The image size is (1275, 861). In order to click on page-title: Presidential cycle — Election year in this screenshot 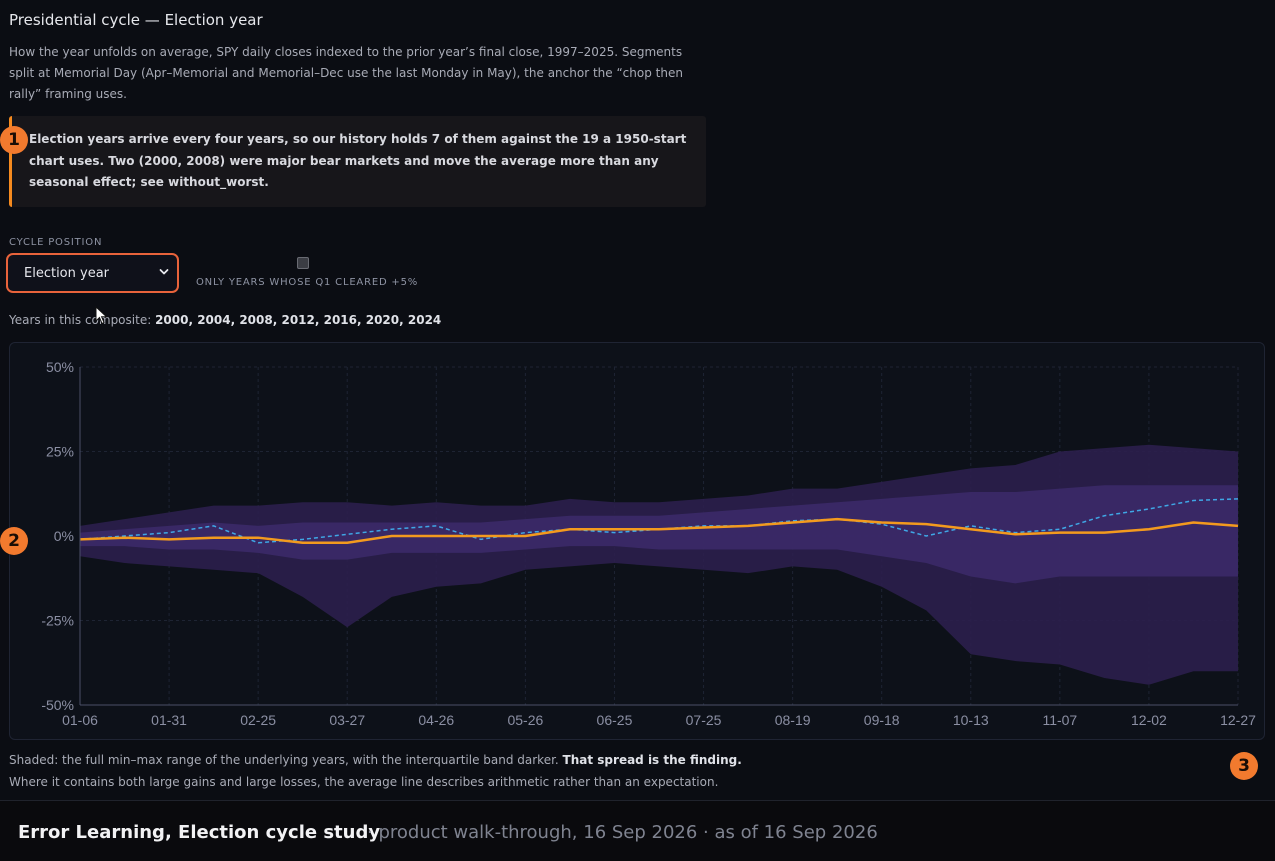, I will do `click(136, 20)`.